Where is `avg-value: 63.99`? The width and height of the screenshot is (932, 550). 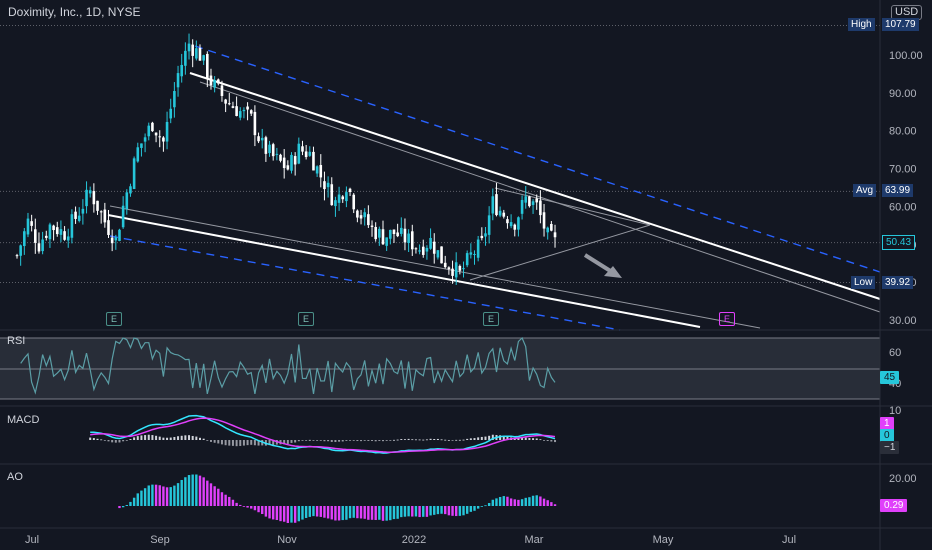
avg-value: 63.99 is located at coordinates (898, 190).